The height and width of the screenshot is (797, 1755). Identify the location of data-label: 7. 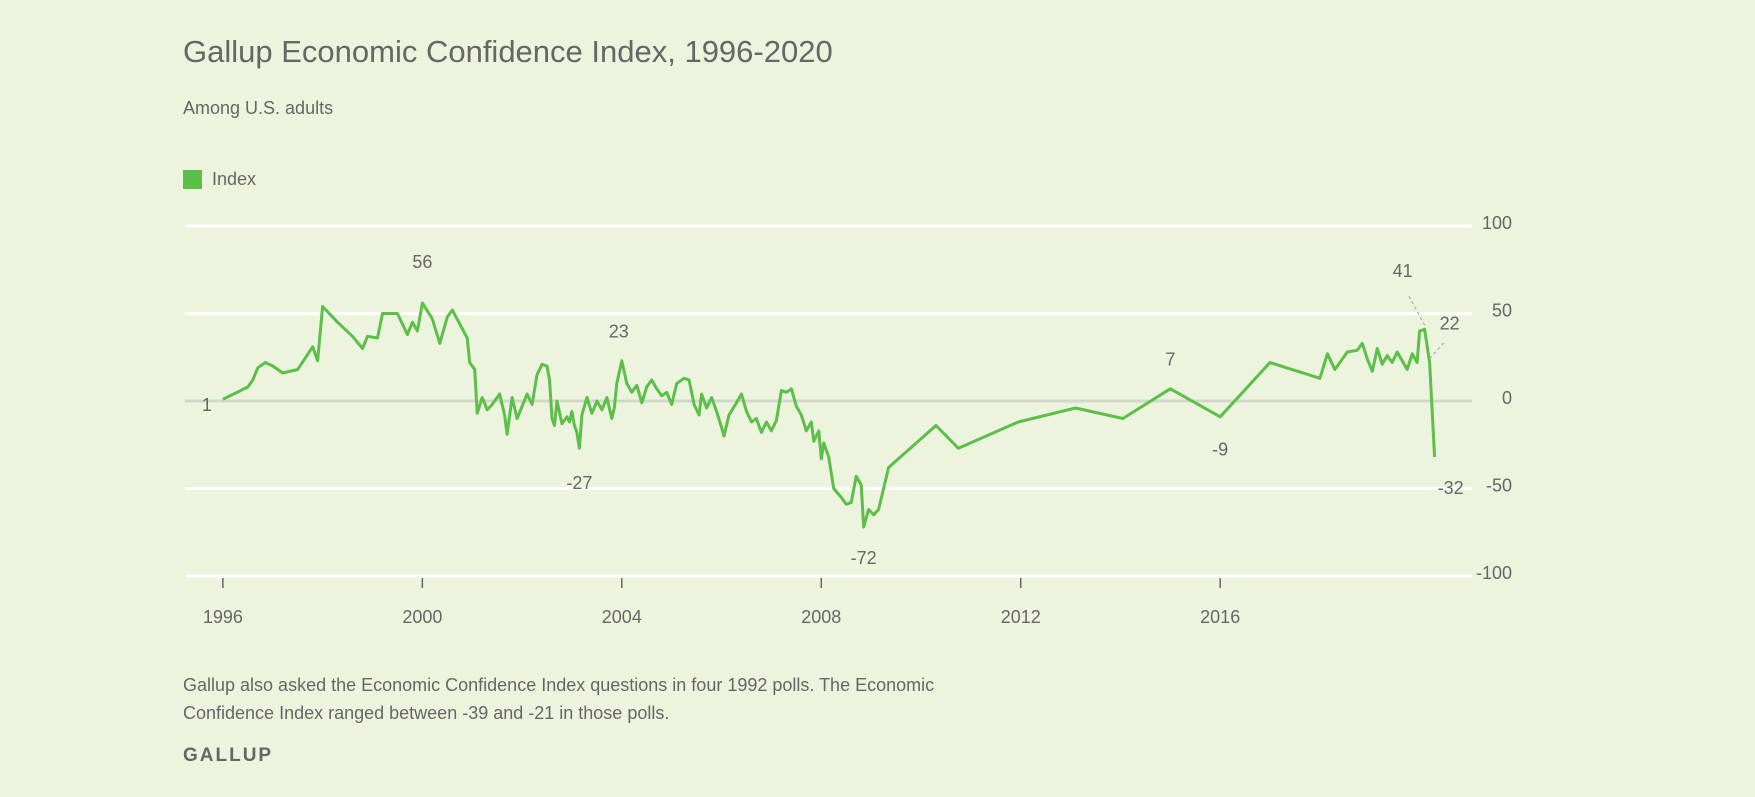
(1170, 360).